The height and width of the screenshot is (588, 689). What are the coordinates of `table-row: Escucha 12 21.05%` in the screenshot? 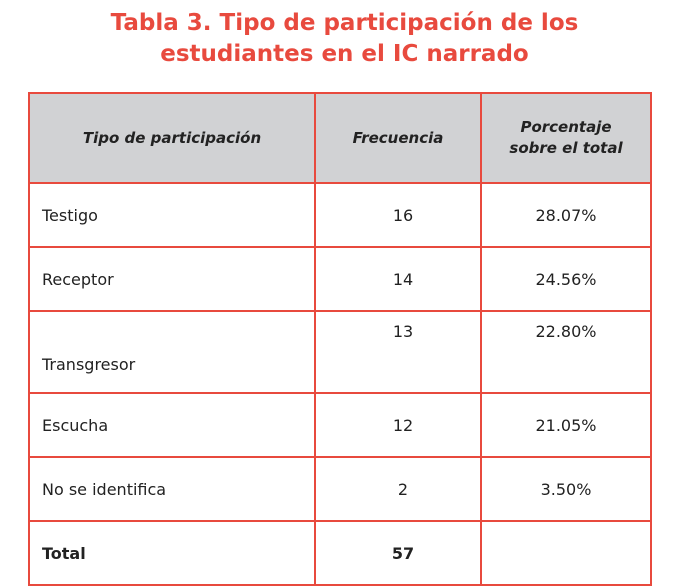 It's located at (340, 425).